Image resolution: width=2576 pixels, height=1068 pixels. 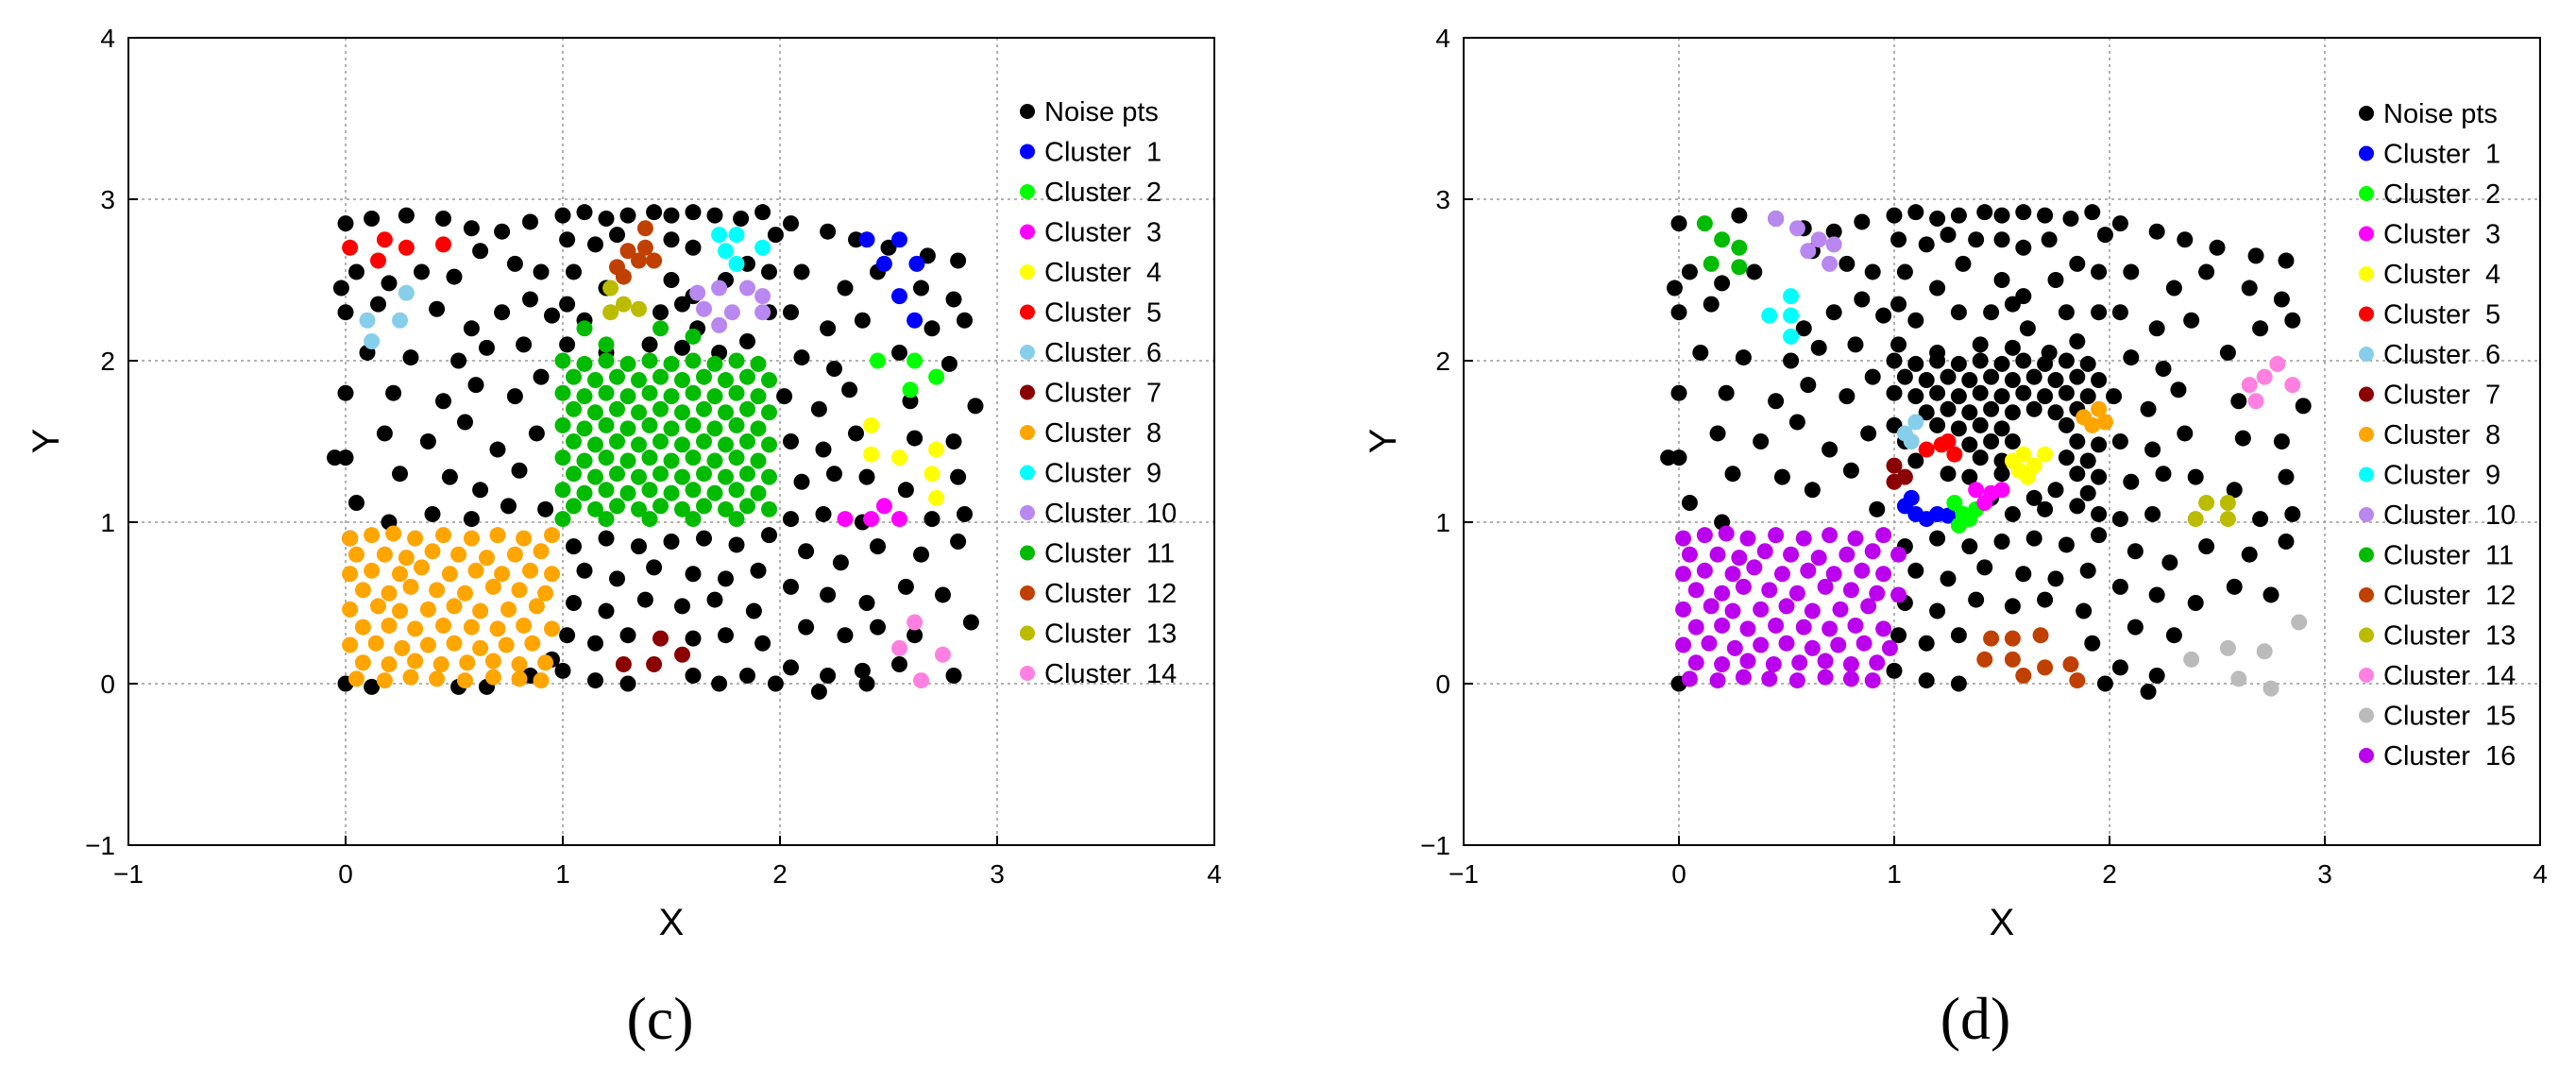 What do you see at coordinates (1383, 441) in the screenshot?
I see `panel-d-y-axis-label: Y` at bounding box center [1383, 441].